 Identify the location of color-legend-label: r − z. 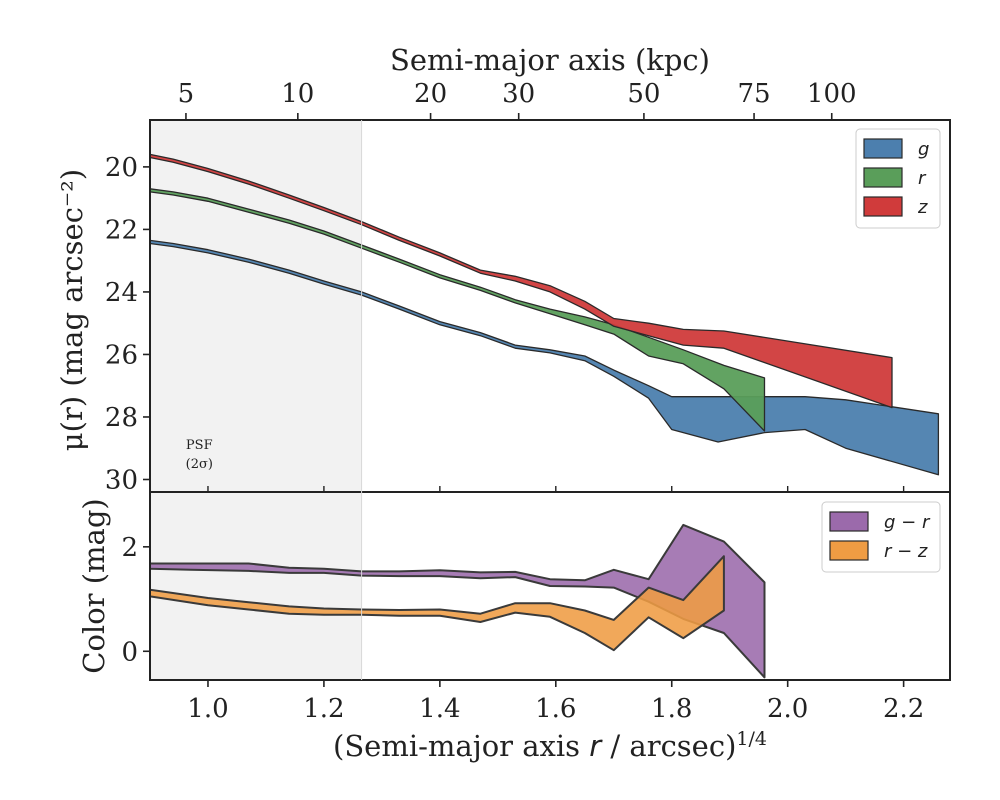
(906, 551).